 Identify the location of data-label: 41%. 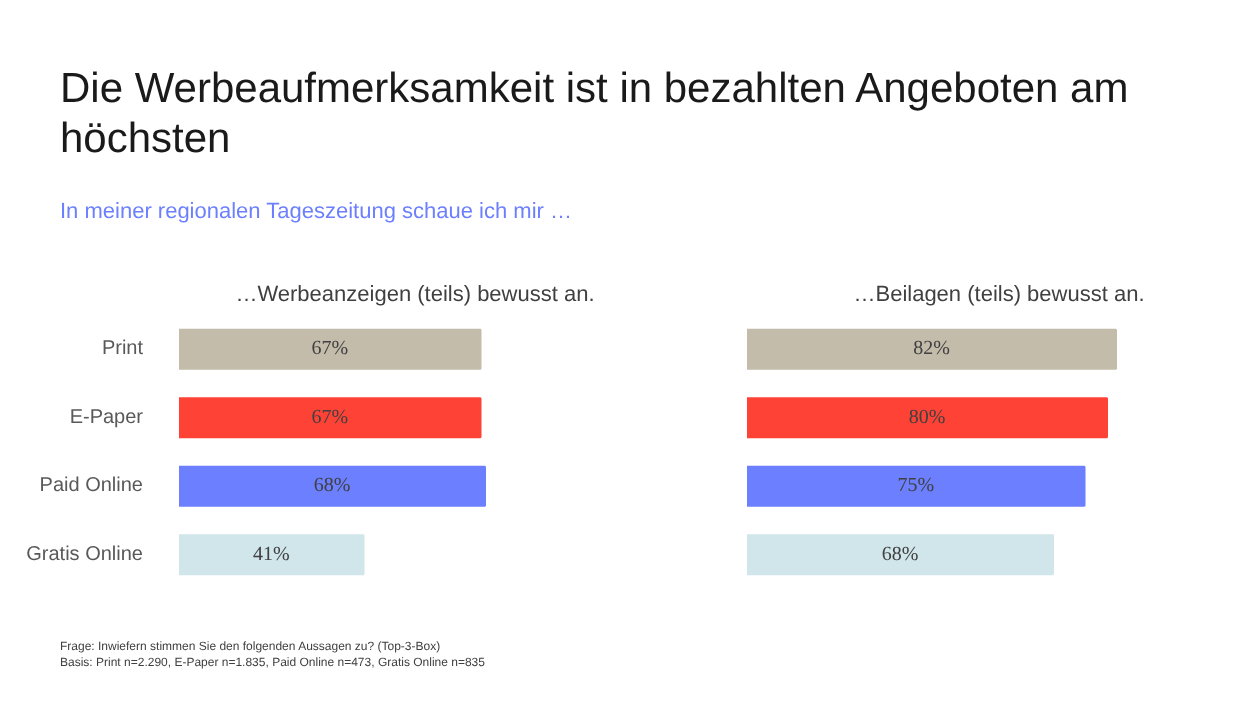
(271, 554).